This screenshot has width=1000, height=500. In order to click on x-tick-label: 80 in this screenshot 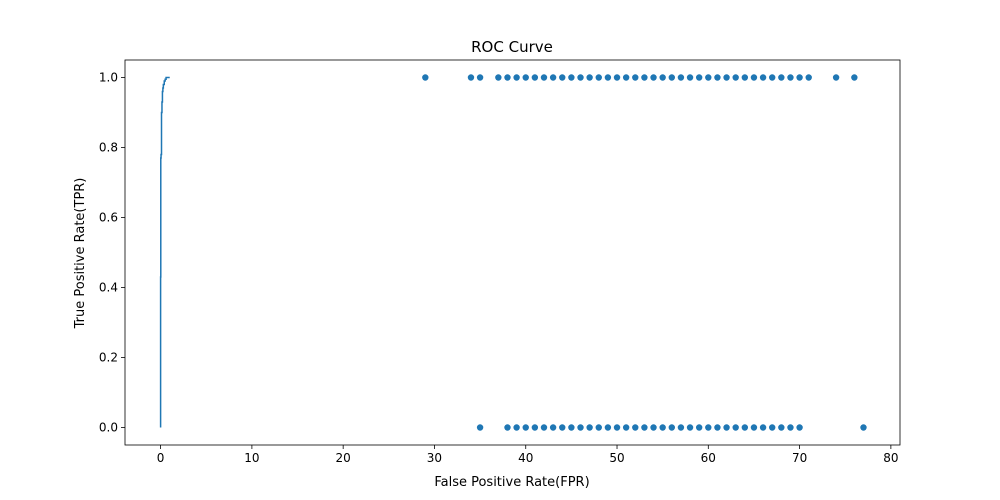, I will do `click(890, 458)`.